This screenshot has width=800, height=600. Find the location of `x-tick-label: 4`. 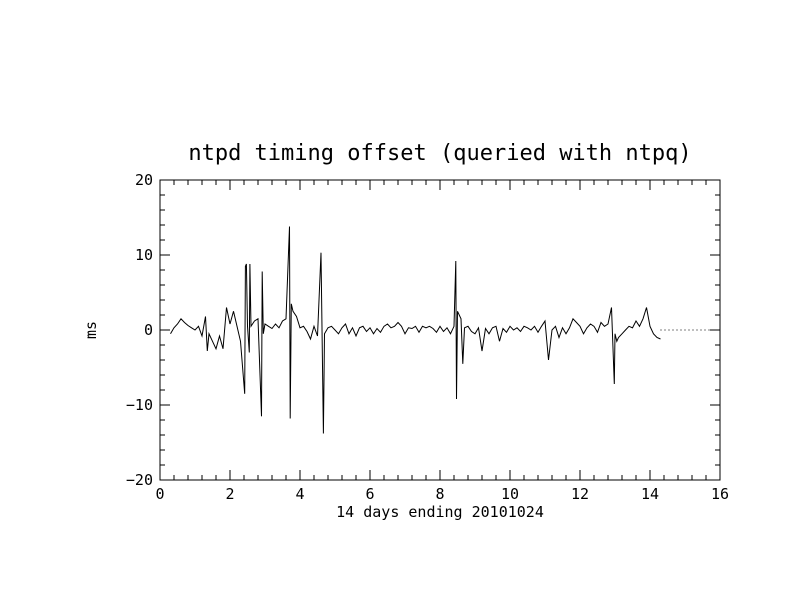

x-tick-label: 4 is located at coordinates (299, 494).